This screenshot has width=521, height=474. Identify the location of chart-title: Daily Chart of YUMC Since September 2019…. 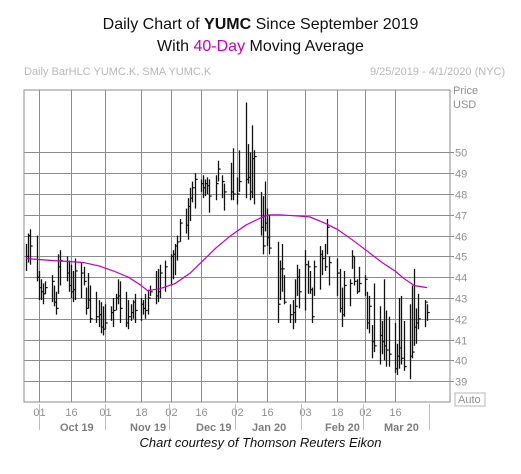
(260, 36).